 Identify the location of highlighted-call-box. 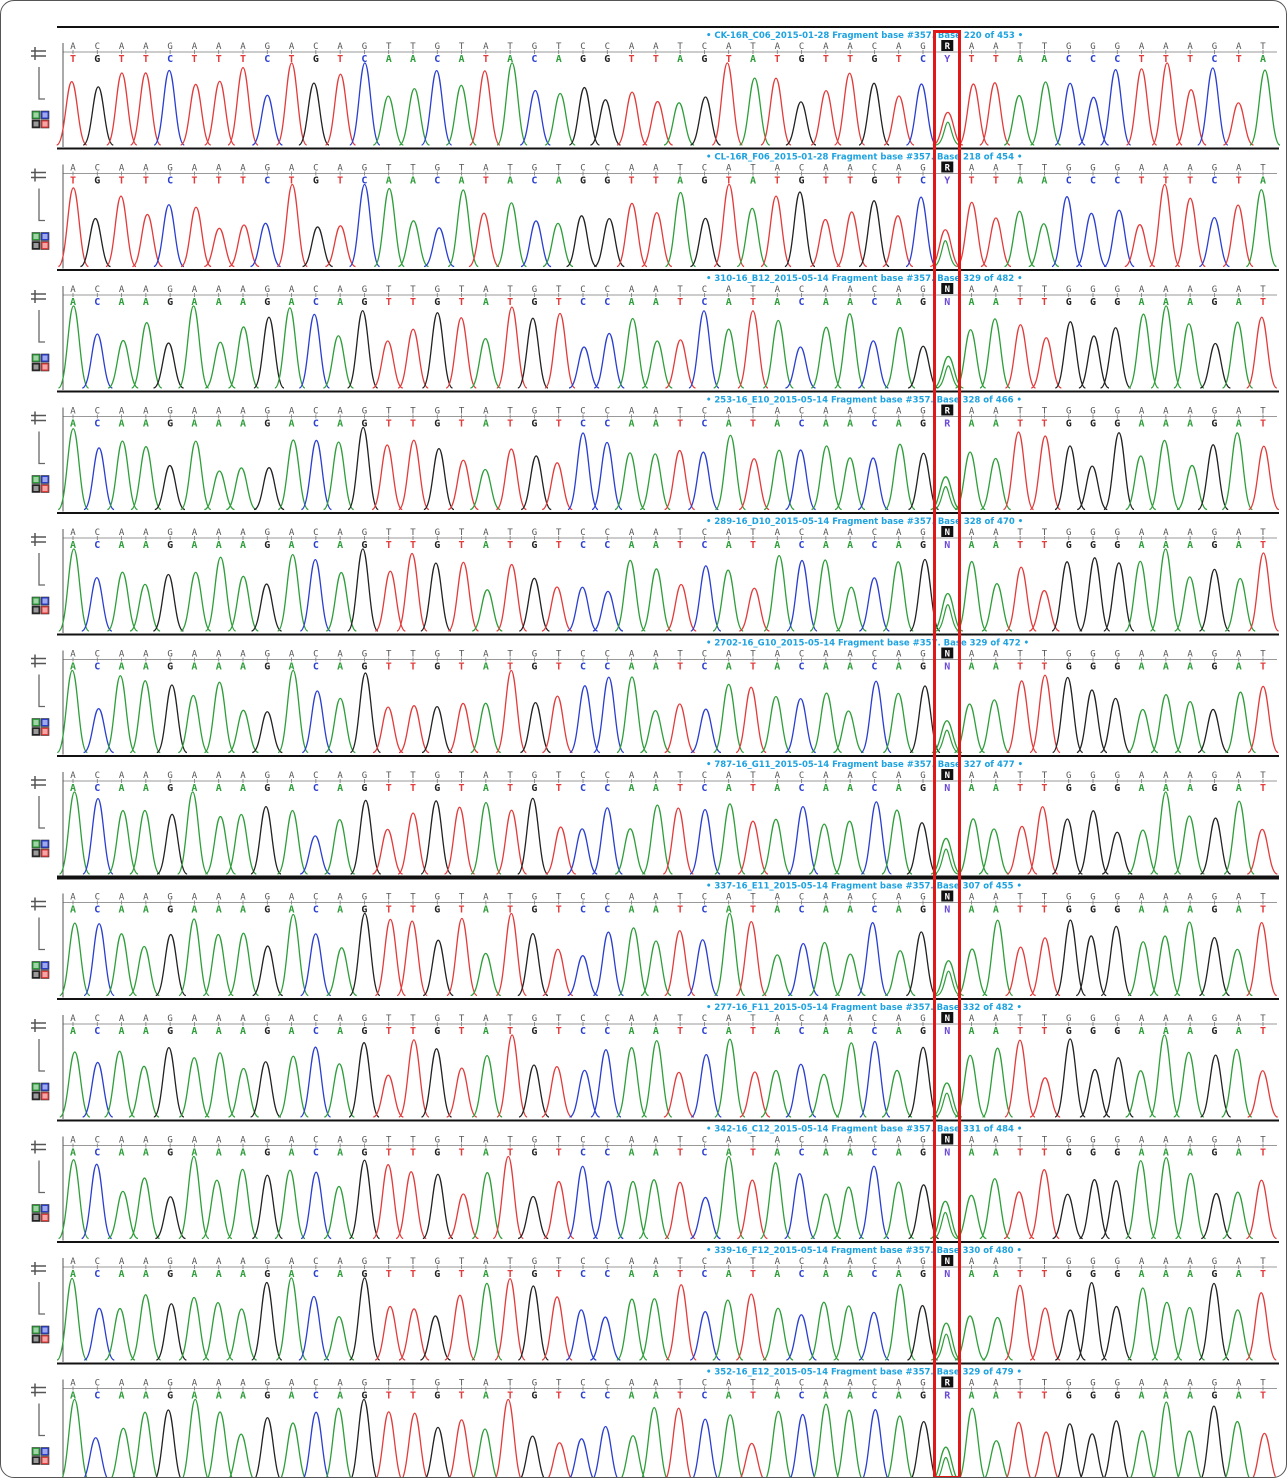
(947, 896).